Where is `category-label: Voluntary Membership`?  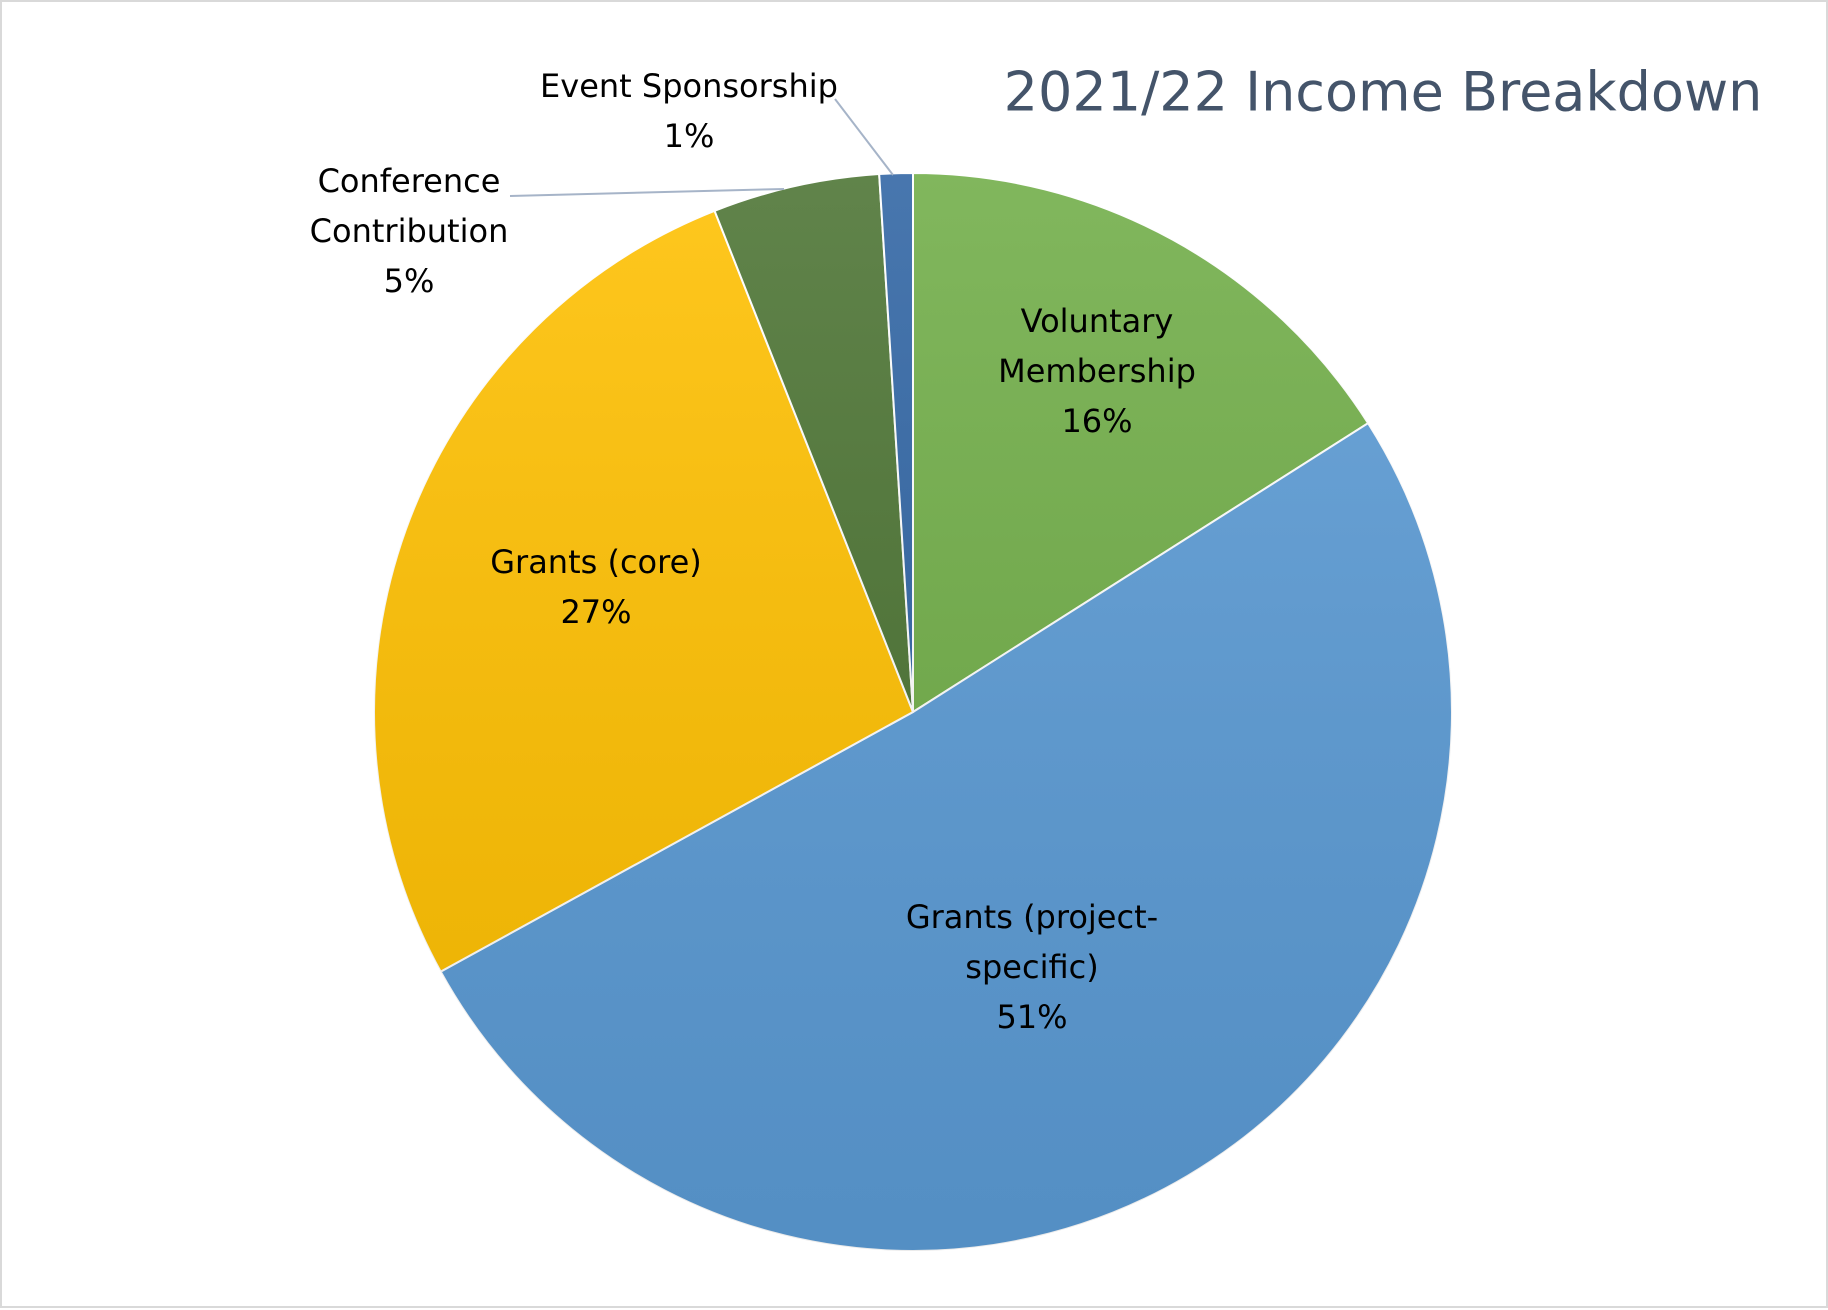 category-label: Voluntary Membership is located at coordinates (1097, 346).